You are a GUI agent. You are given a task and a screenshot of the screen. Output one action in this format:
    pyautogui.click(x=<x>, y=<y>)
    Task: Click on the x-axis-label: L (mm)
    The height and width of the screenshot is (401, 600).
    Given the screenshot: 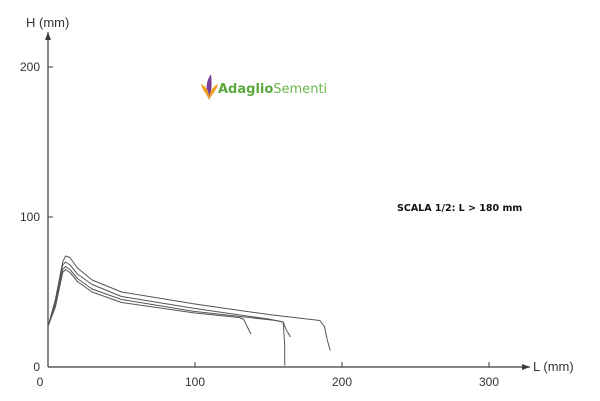 What is the action you would take?
    pyautogui.click(x=553, y=366)
    